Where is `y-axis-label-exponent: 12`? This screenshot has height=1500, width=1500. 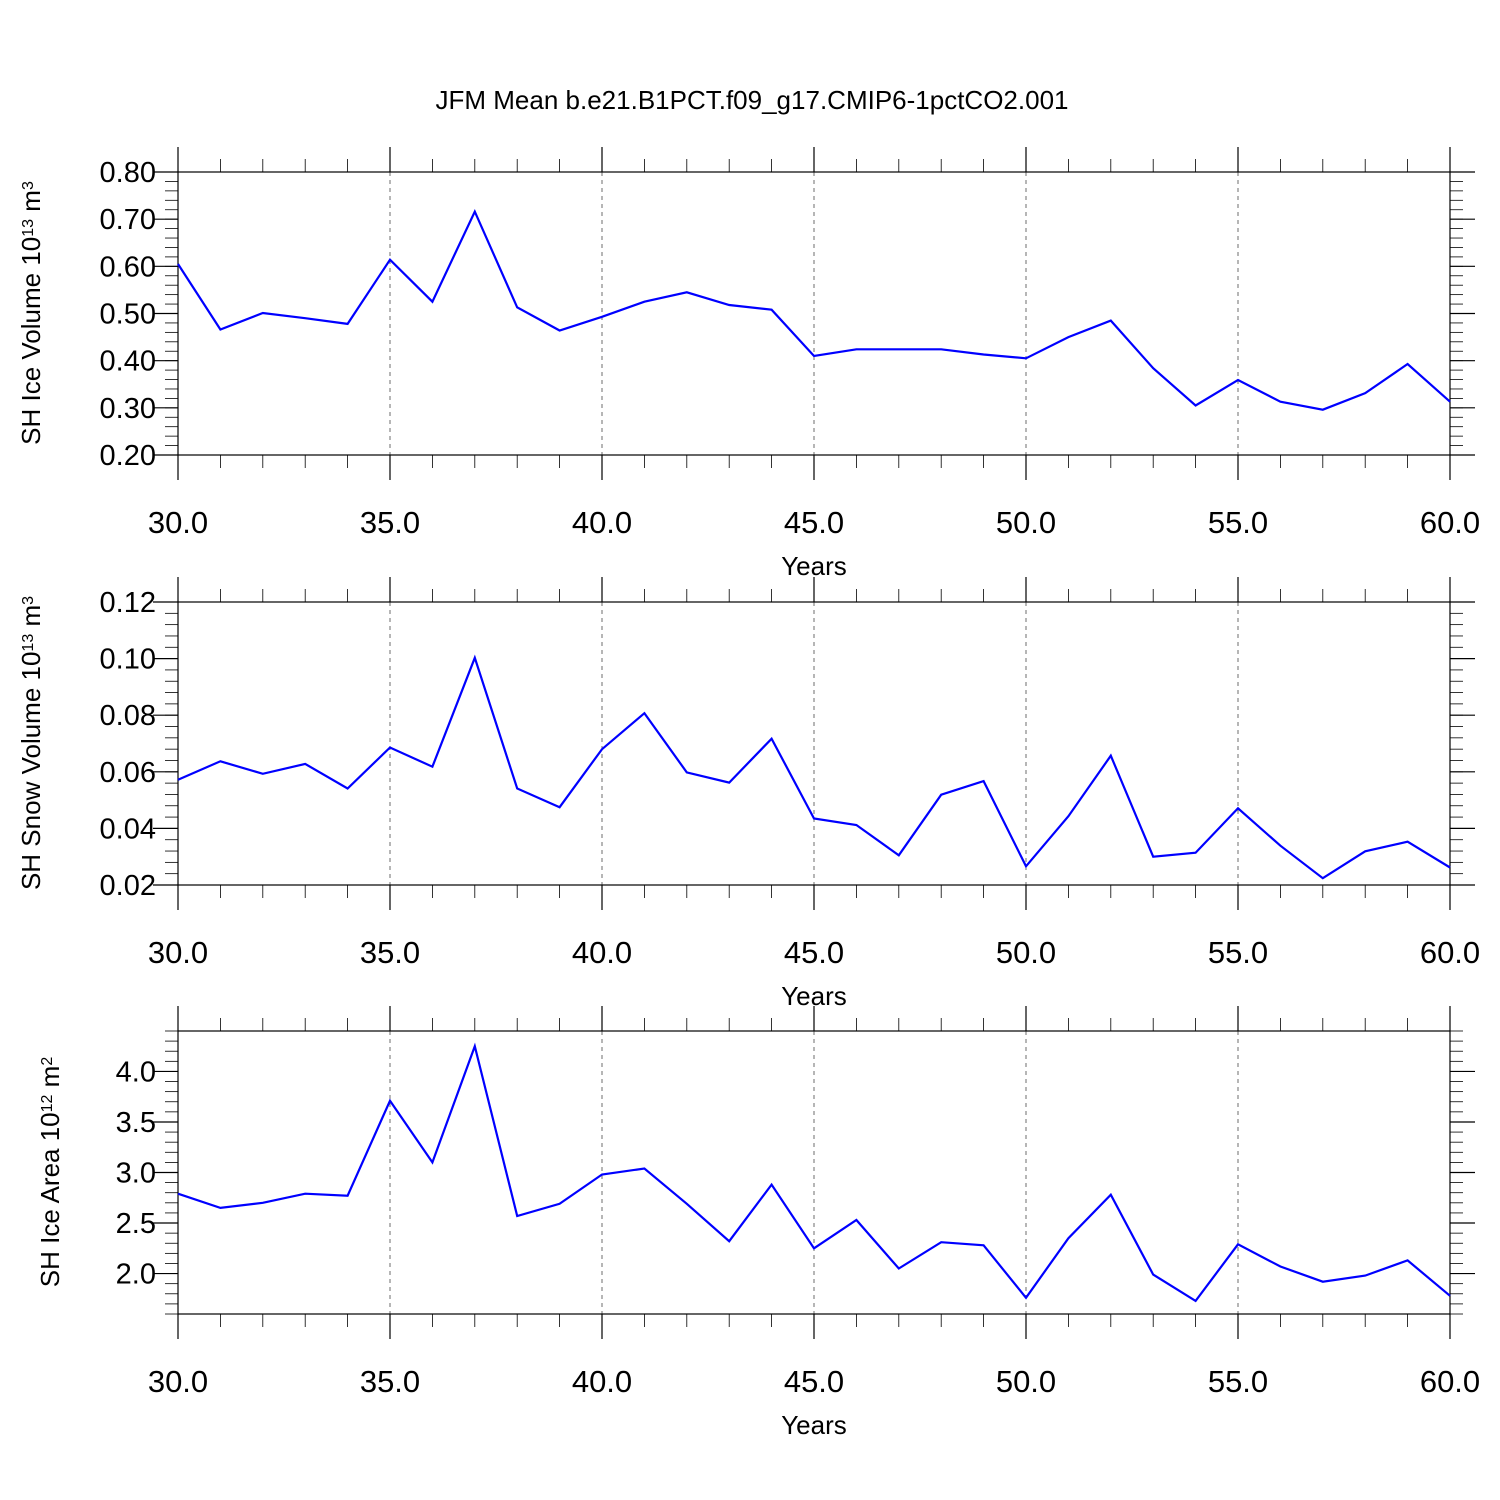 y-axis-label-exponent: 12 is located at coordinates (47, 1103).